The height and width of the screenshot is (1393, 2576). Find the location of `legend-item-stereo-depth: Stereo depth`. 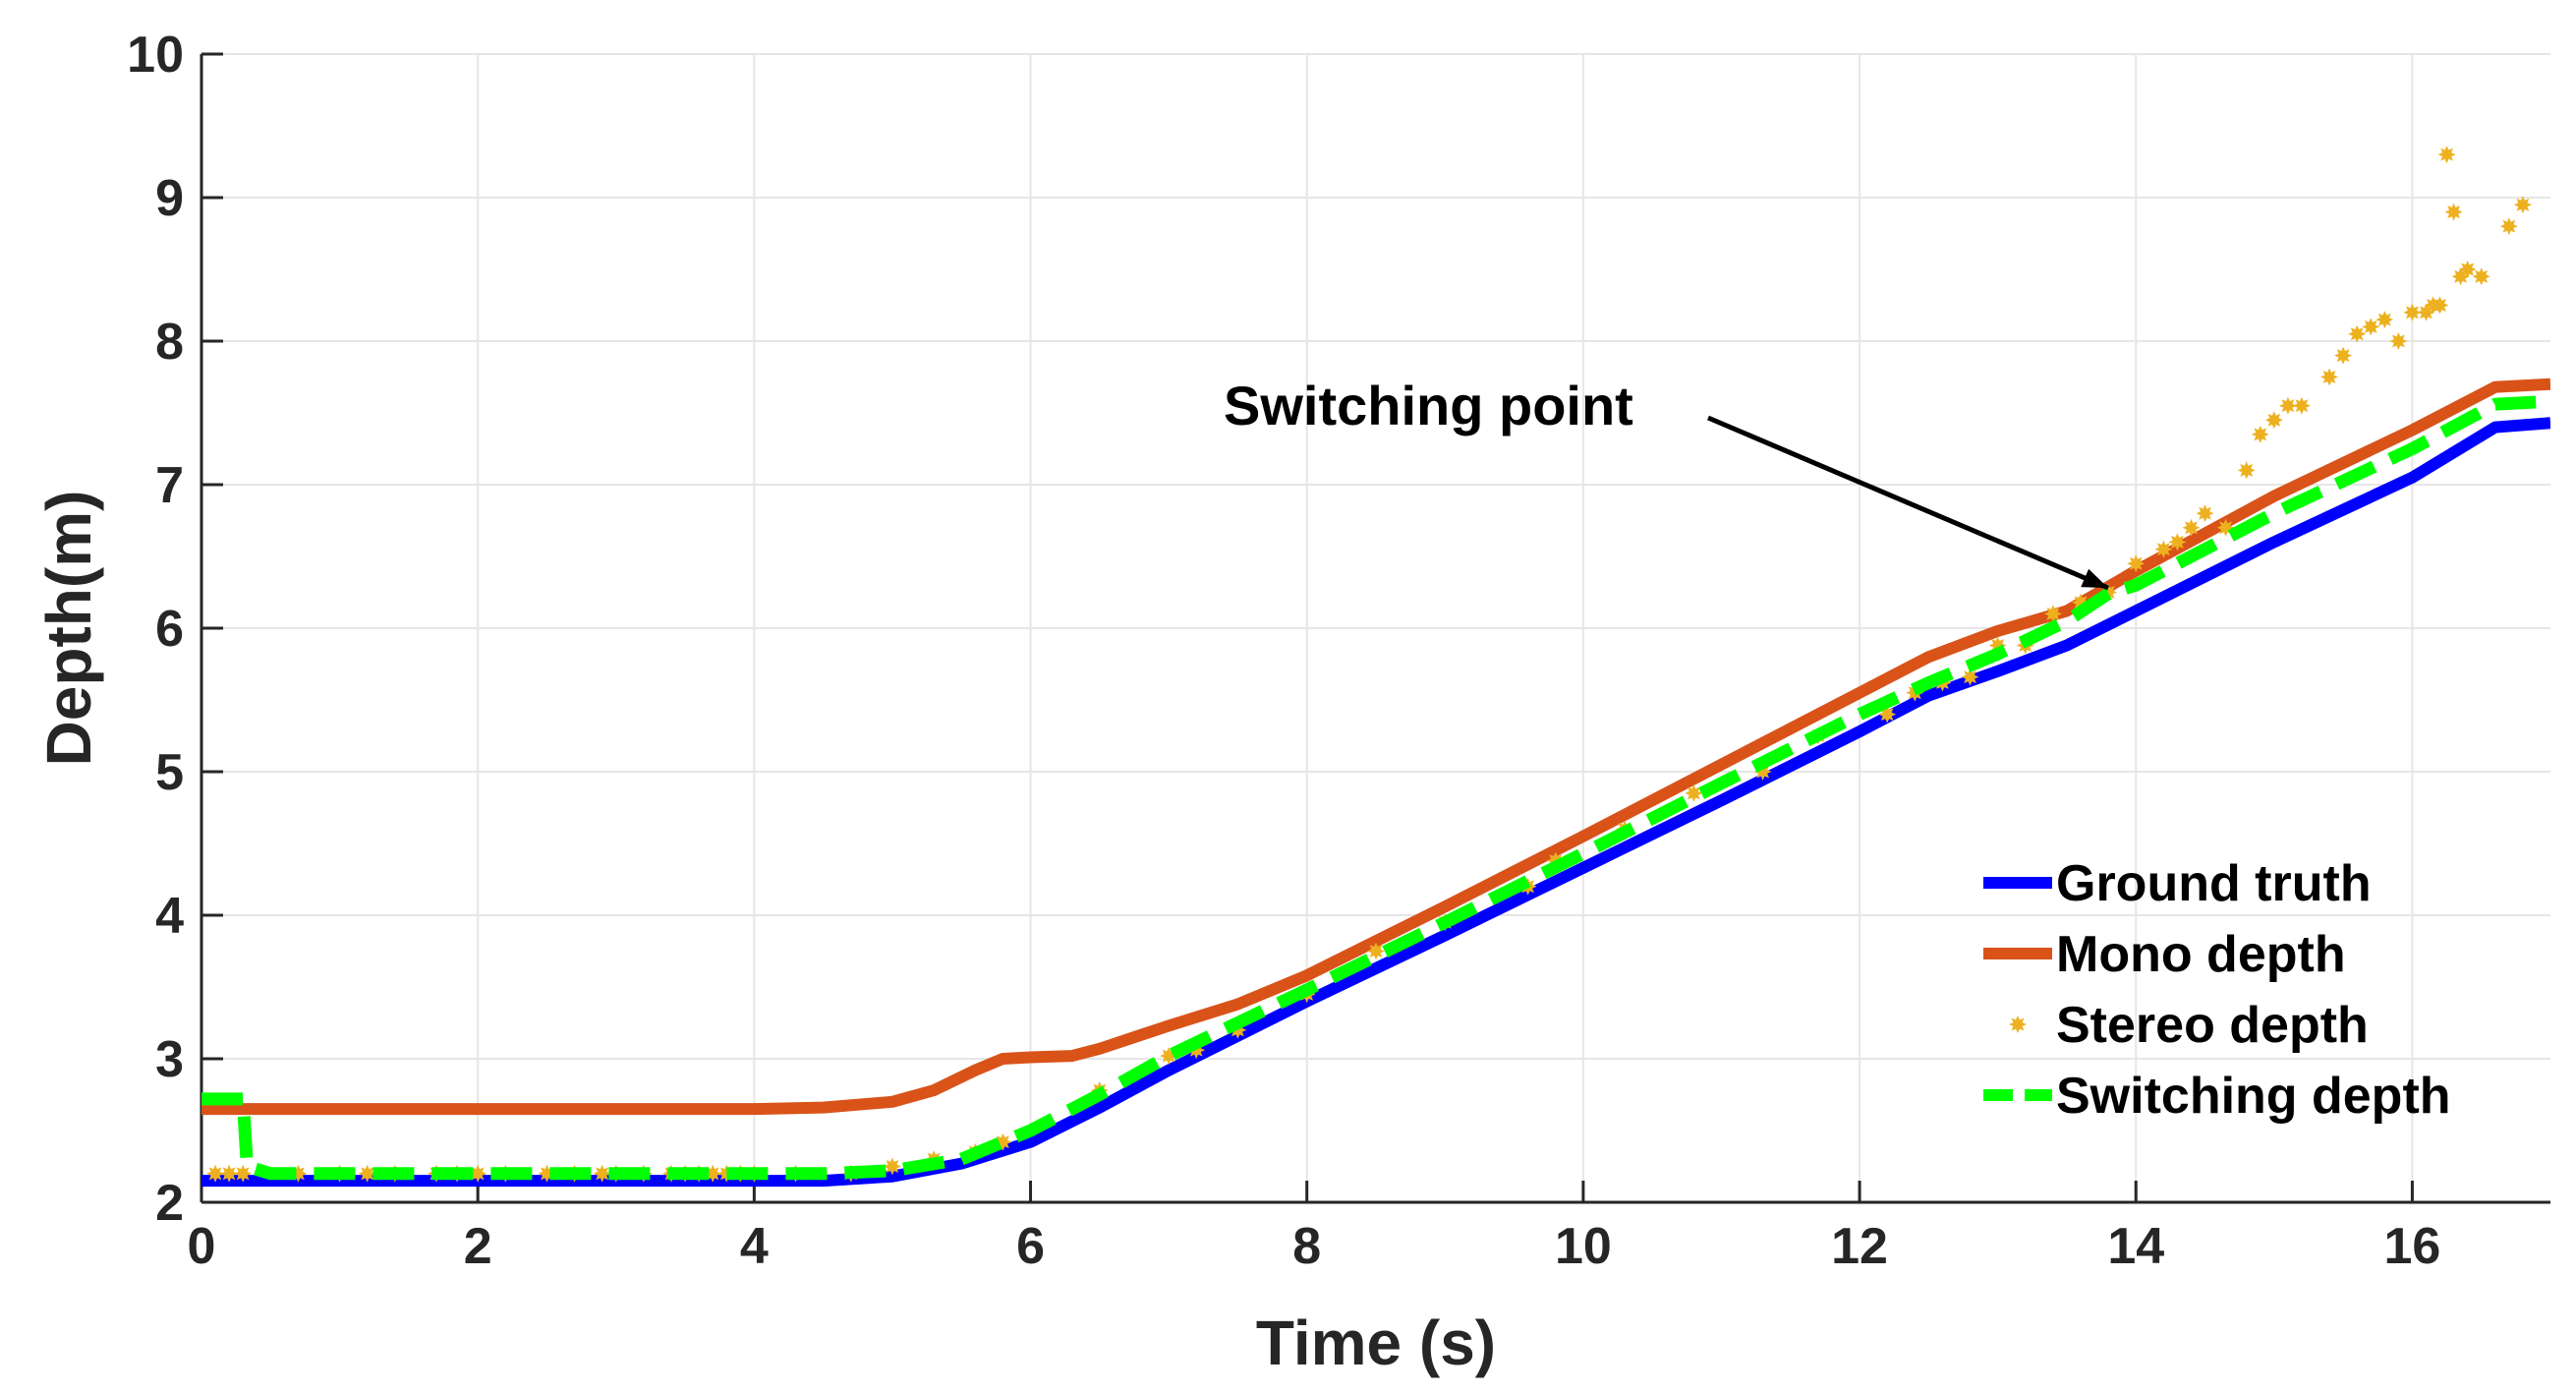

legend-item-stereo-depth: Stereo depth is located at coordinates (2189, 1025).